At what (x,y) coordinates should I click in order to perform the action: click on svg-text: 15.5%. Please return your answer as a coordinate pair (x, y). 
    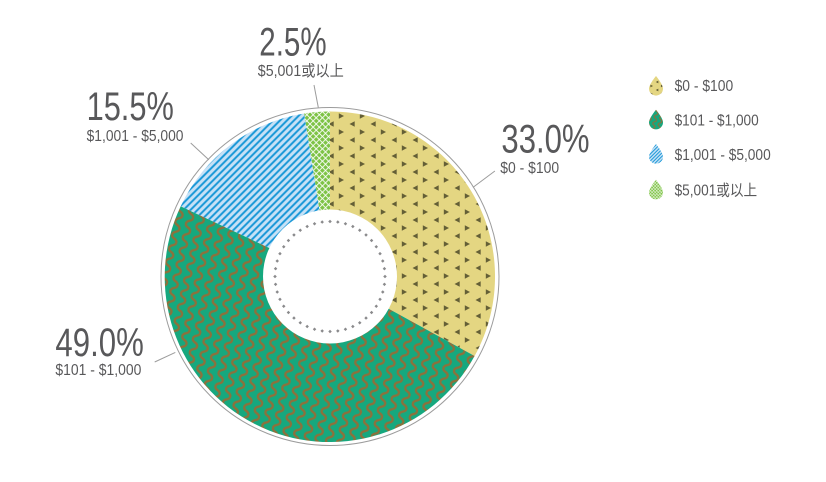
    Looking at the image, I should click on (130, 107).